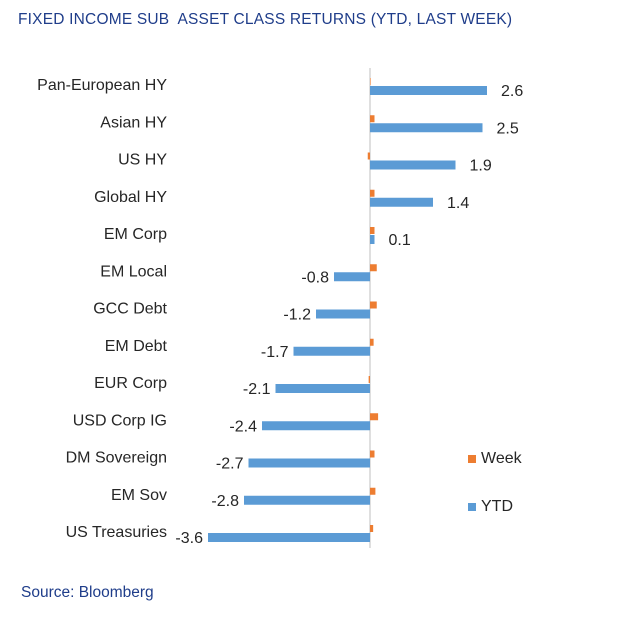 The width and height of the screenshot is (625, 617). What do you see at coordinates (130, 383) in the screenshot?
I see `category-label: EUR Corp` at bounding box center [130, 383].